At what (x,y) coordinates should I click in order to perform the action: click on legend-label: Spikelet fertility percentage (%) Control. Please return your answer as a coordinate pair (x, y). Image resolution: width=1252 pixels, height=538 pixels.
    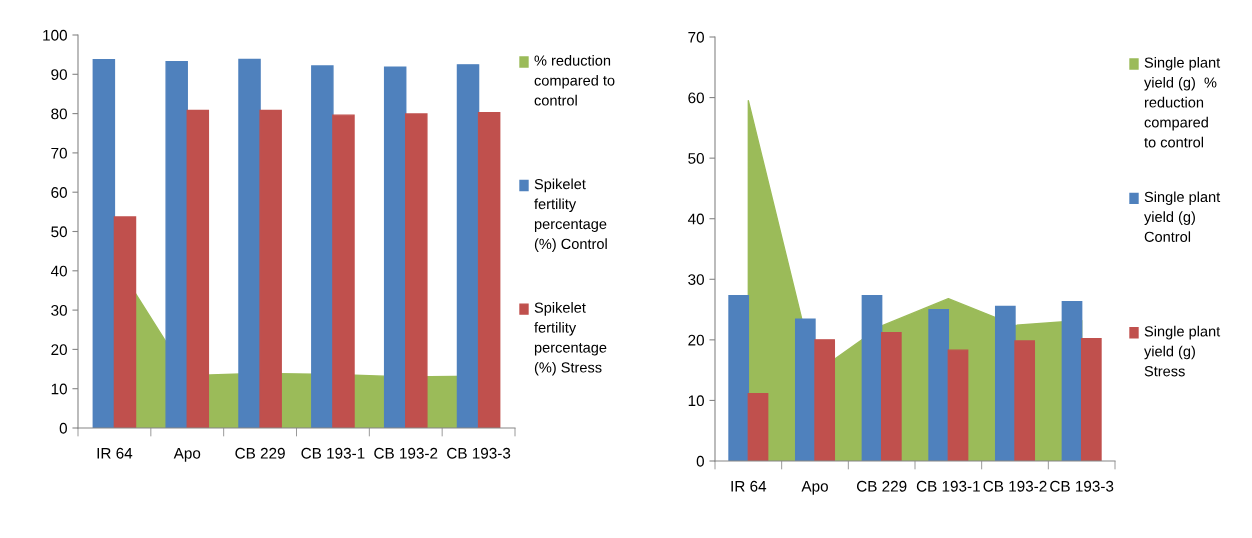
    Looking at the image, I should click on (570, 215).